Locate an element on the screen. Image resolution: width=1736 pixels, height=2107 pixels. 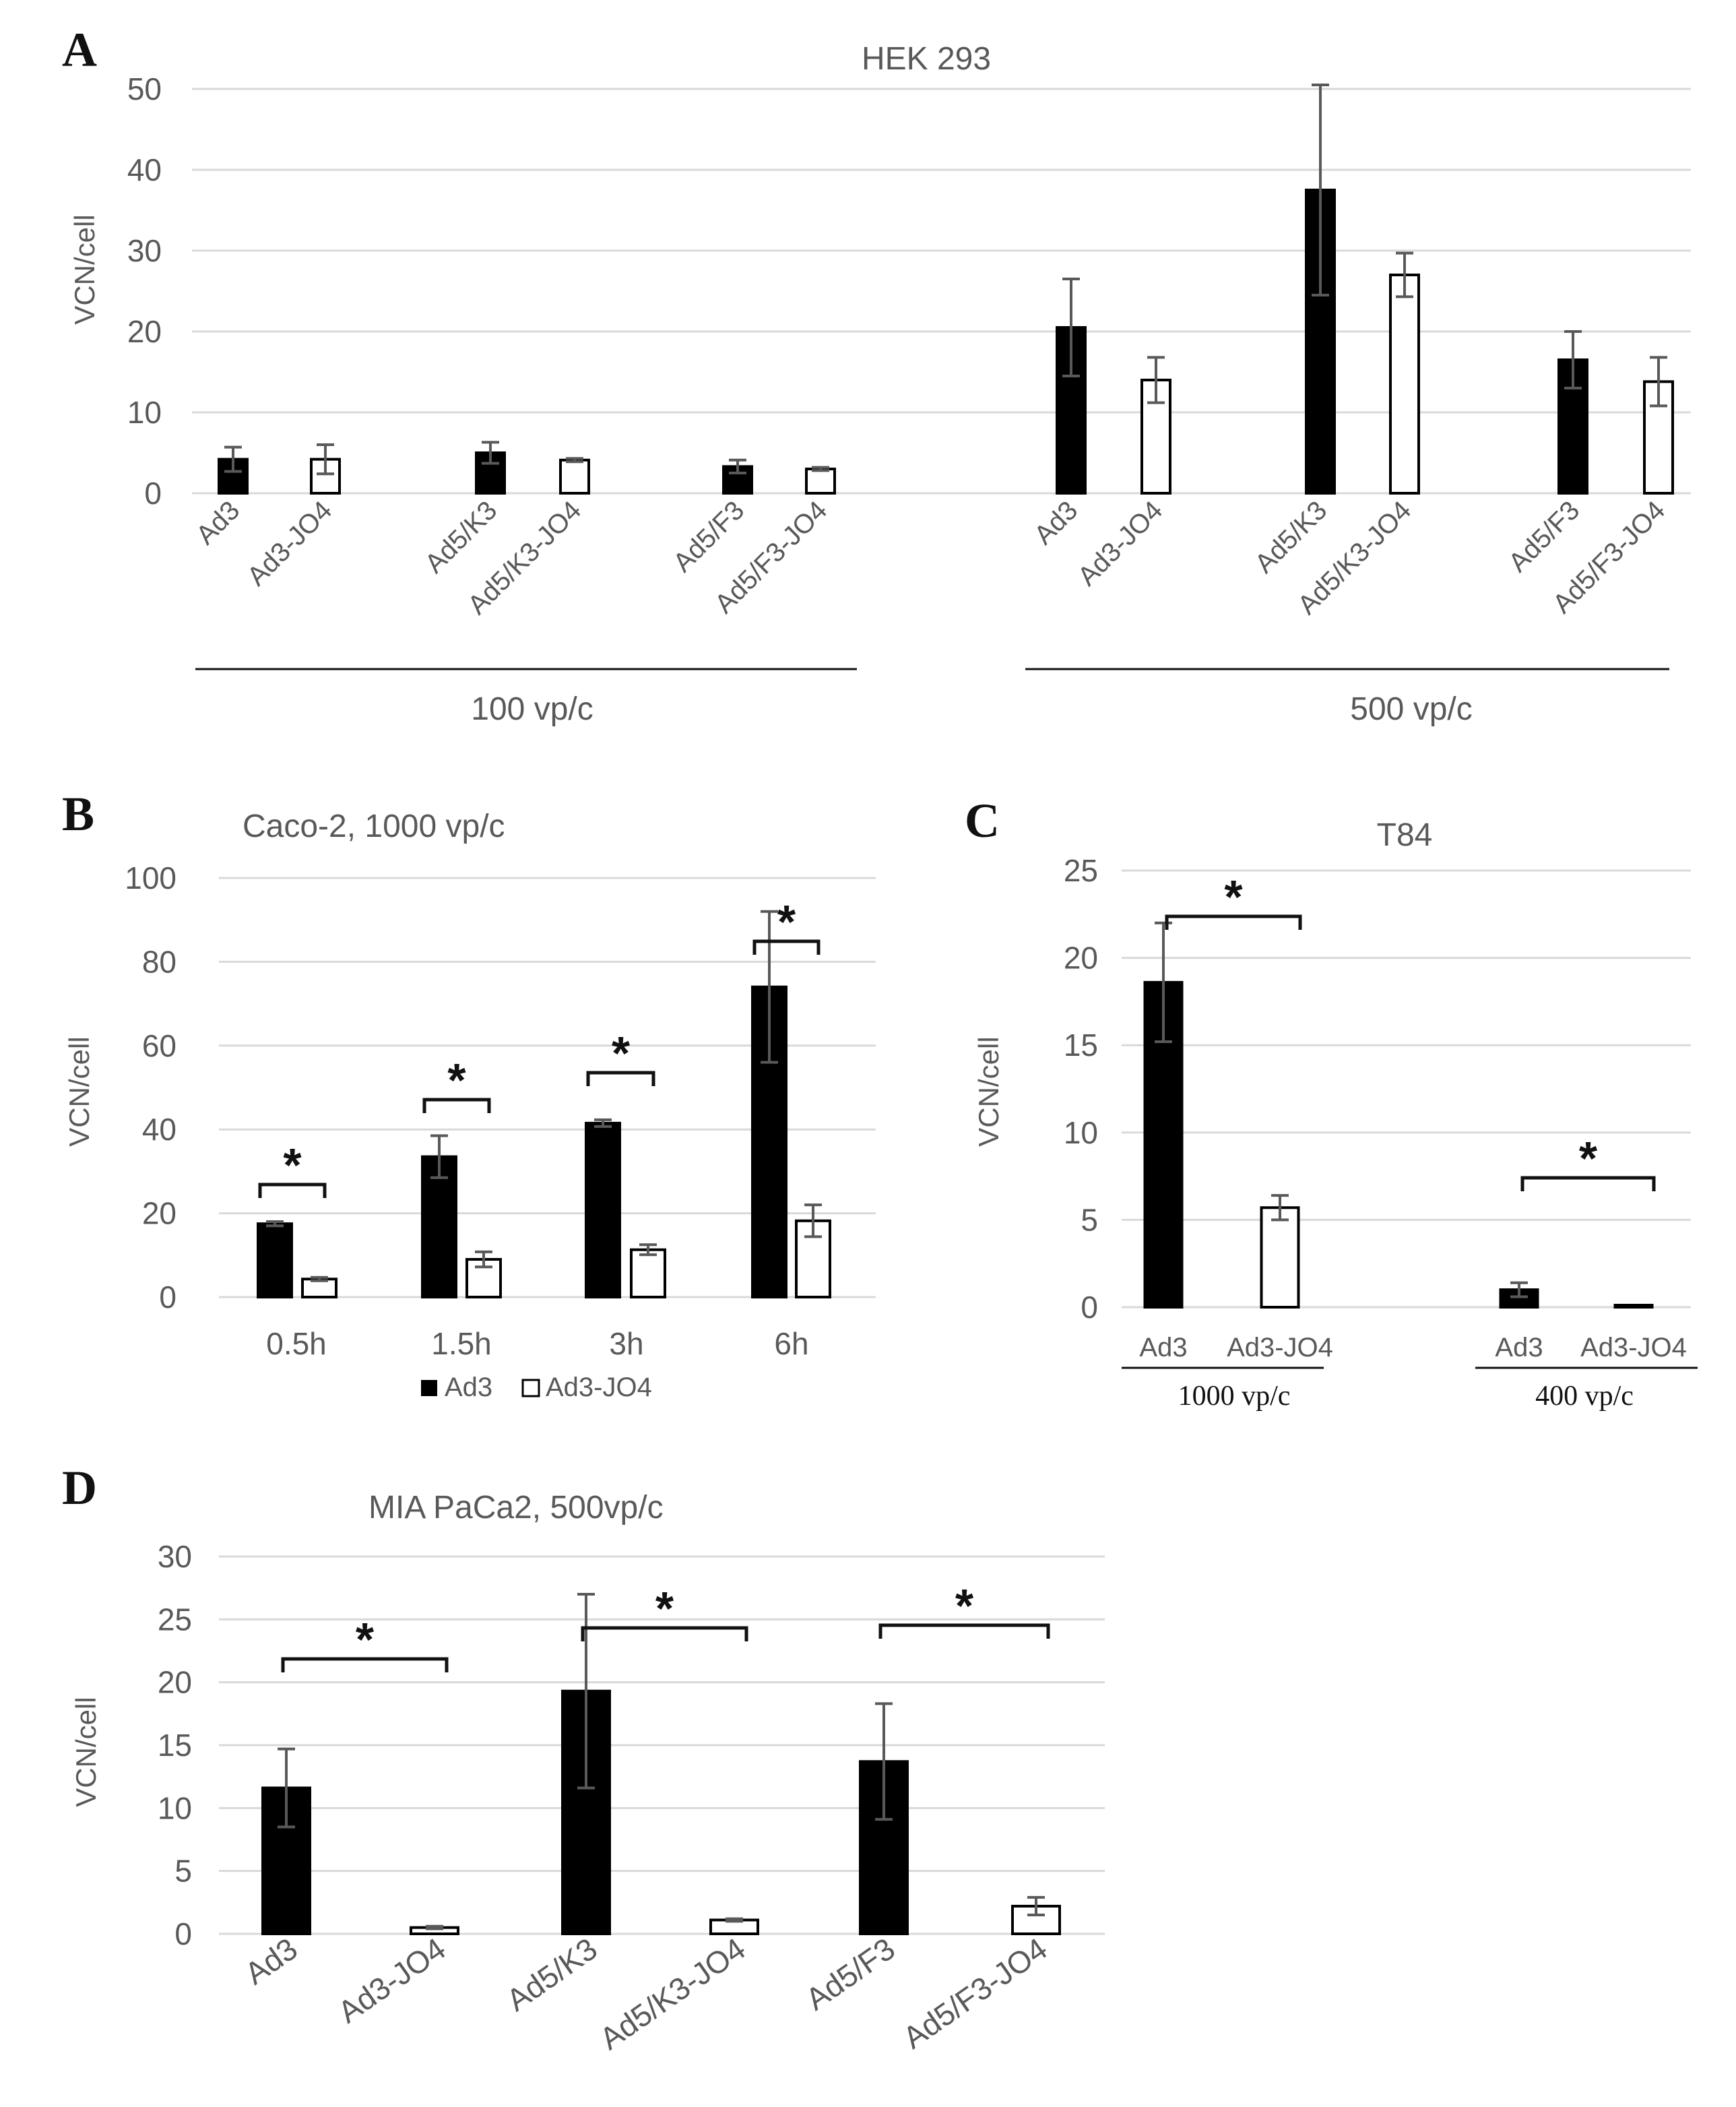
significance-d: * * * is located at coordinates (665, 1626).